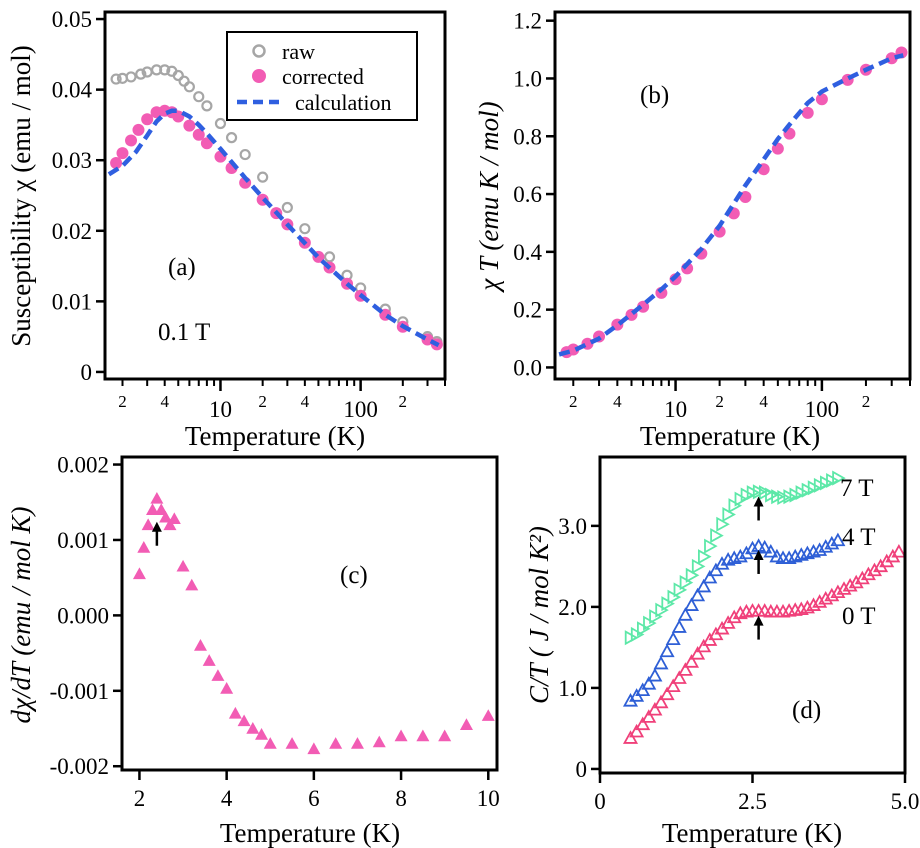 Image resolution: width=920 pixels, height=848 pixels. What do you see at coordinates (314, 798) in the screenshot?
I see `x-tick-label: 6` at bounding box center [314, 798].